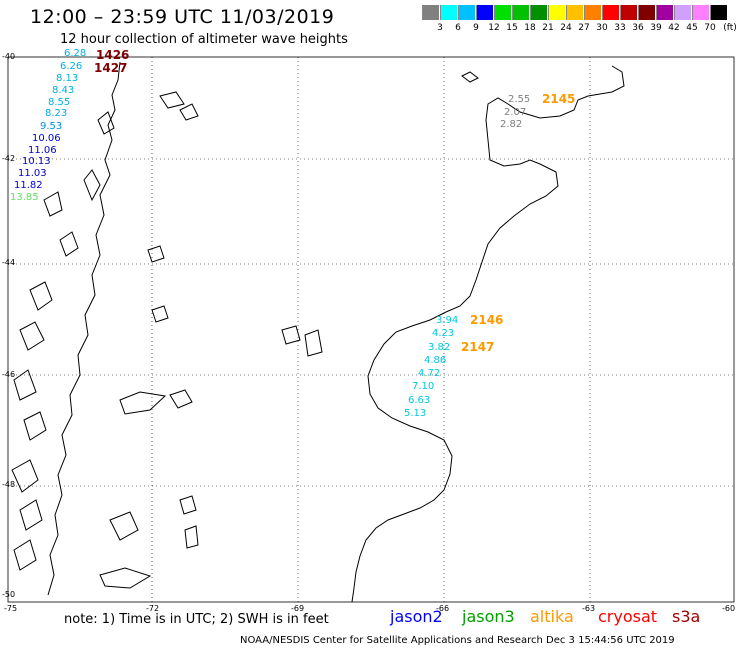 This screenshot has width=740, height=650. What do you see at coordinates (423, 386) in the screenshot?
I see `swh-value: 7.10` at bounding box center [423, 386].